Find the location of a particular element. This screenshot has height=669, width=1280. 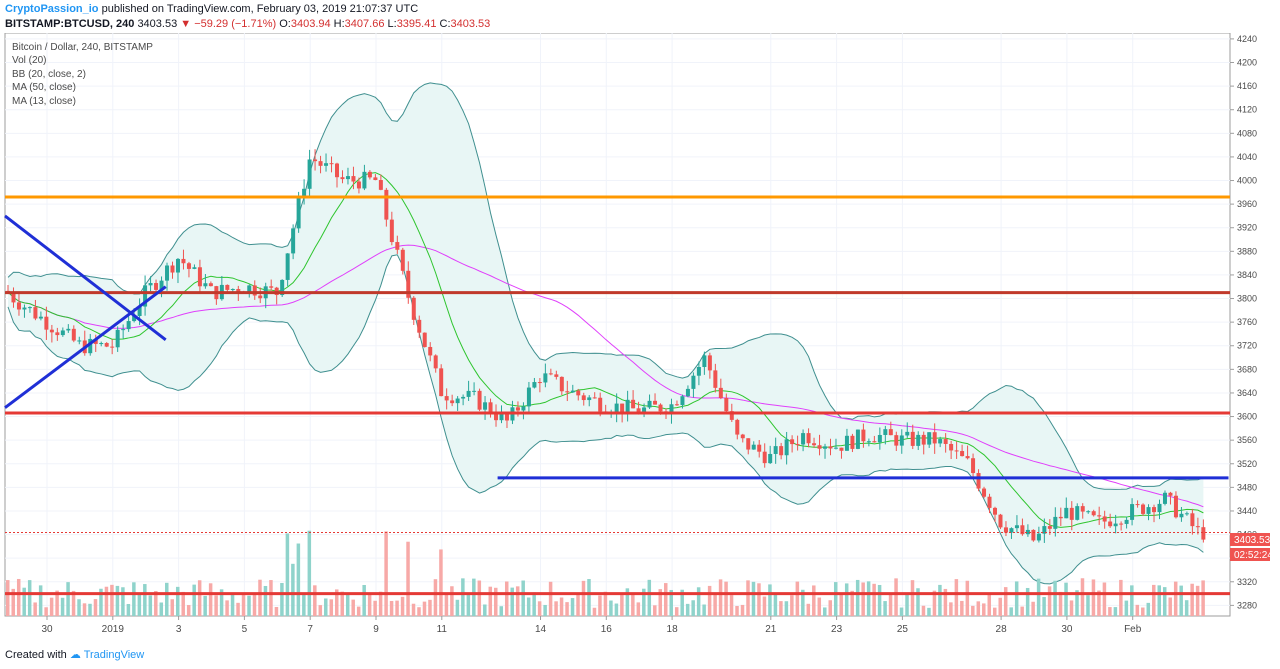

price-tag: 3403.53 02:52:24 is located at coordinates (1251, 547).